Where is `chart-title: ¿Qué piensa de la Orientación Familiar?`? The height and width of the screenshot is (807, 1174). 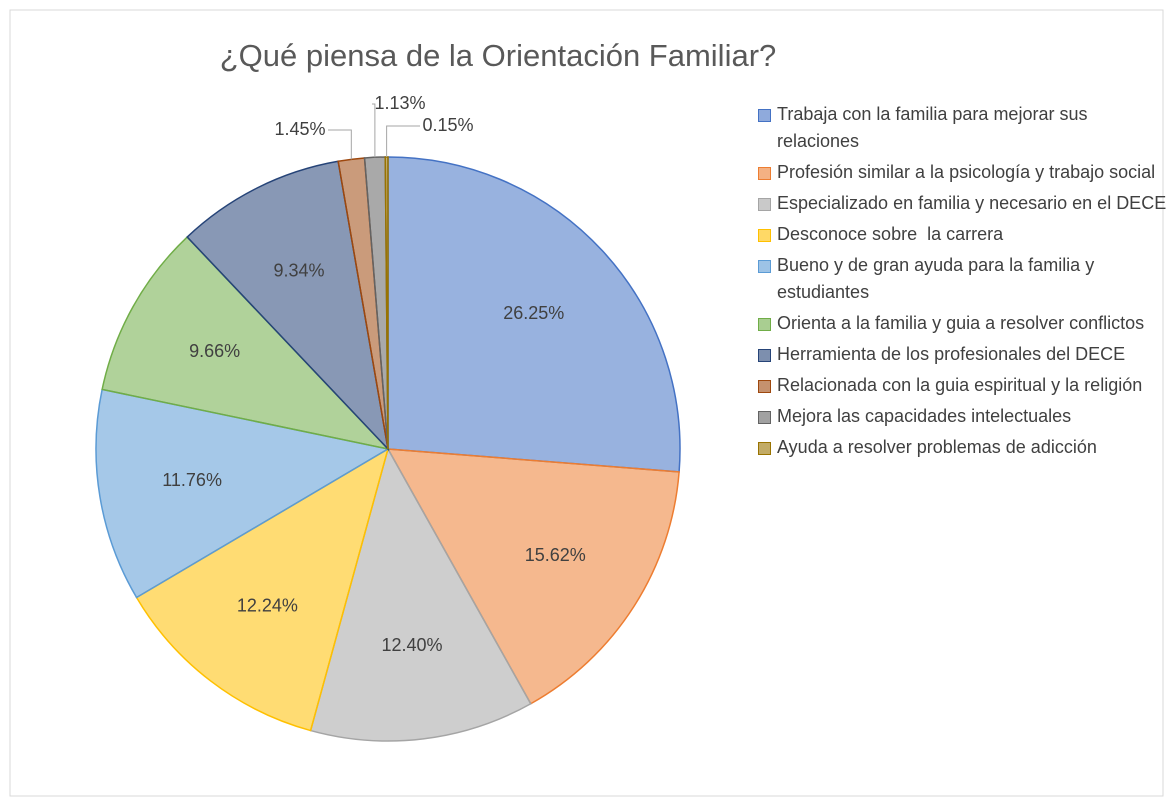 chart-title: ¿Qué piensa de la Orientación Familiar? is located at coordinates (498, 55).